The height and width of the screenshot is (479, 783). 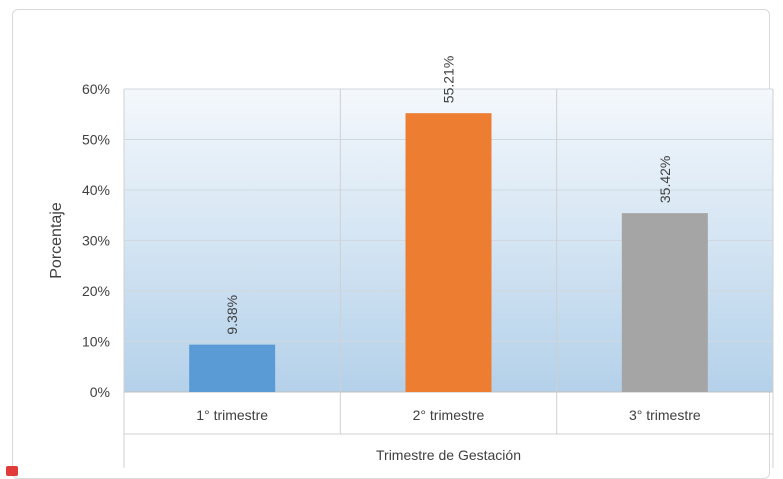 I want to click on y-tick-label: 30%, so click(x=96, y=241).